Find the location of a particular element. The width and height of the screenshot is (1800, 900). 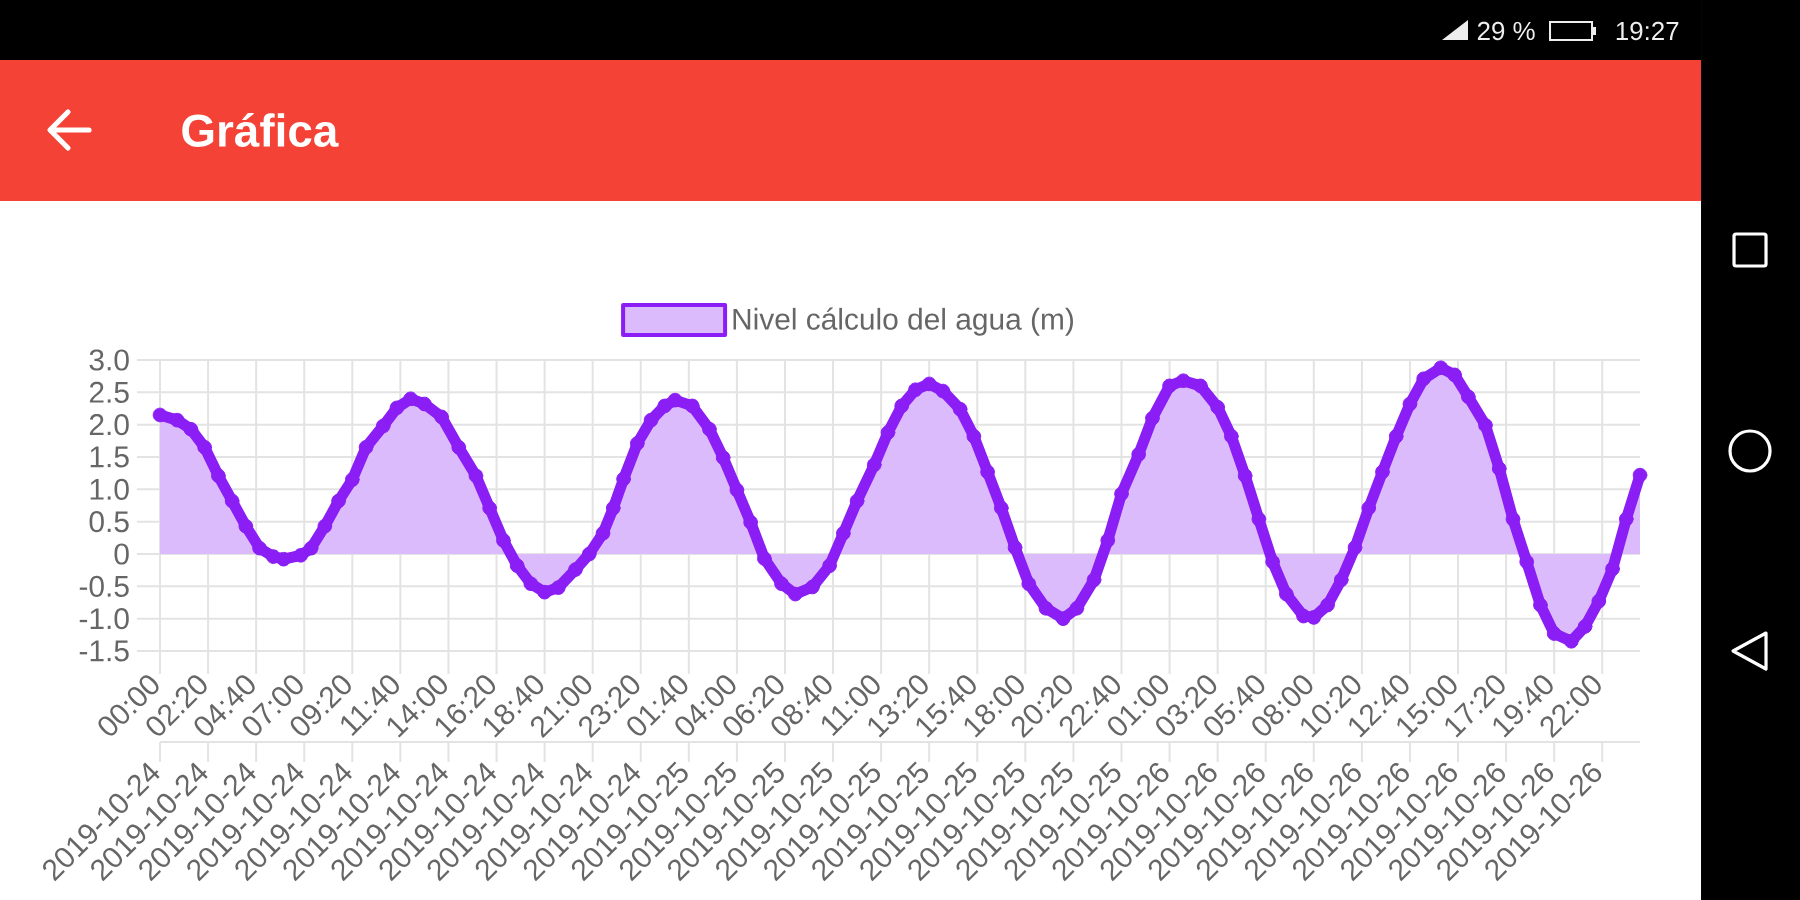

y-tick-label: -1.0 is located at coordinates (104, 619).